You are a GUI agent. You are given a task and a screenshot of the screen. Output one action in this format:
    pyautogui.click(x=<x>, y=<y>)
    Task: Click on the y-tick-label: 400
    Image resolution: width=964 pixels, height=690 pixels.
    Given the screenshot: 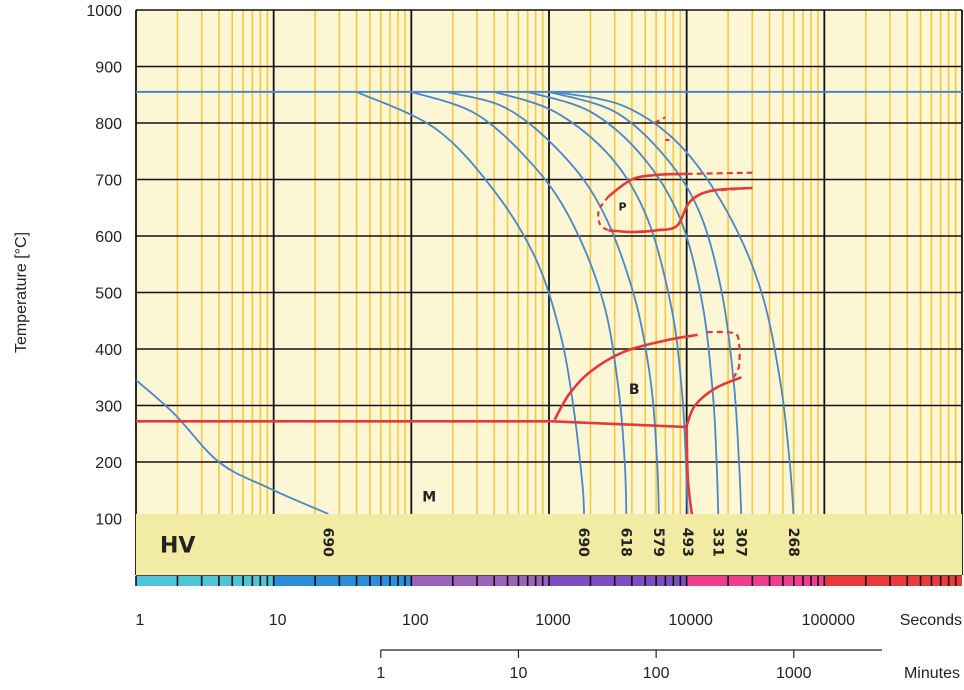 What is the action you would take?
    pyautogui.click(x=108, y=350)
    